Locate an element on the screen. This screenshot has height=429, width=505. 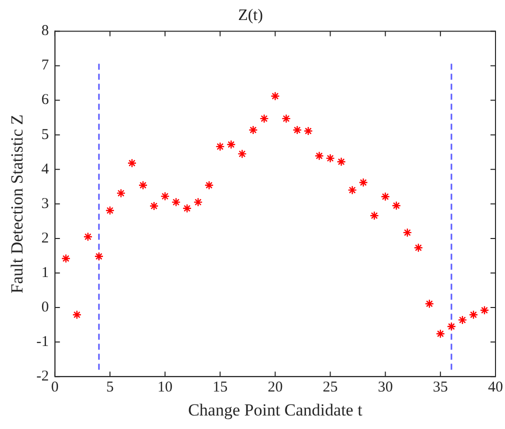
y-tick-label: 7 is located at coordinates (45, 66).